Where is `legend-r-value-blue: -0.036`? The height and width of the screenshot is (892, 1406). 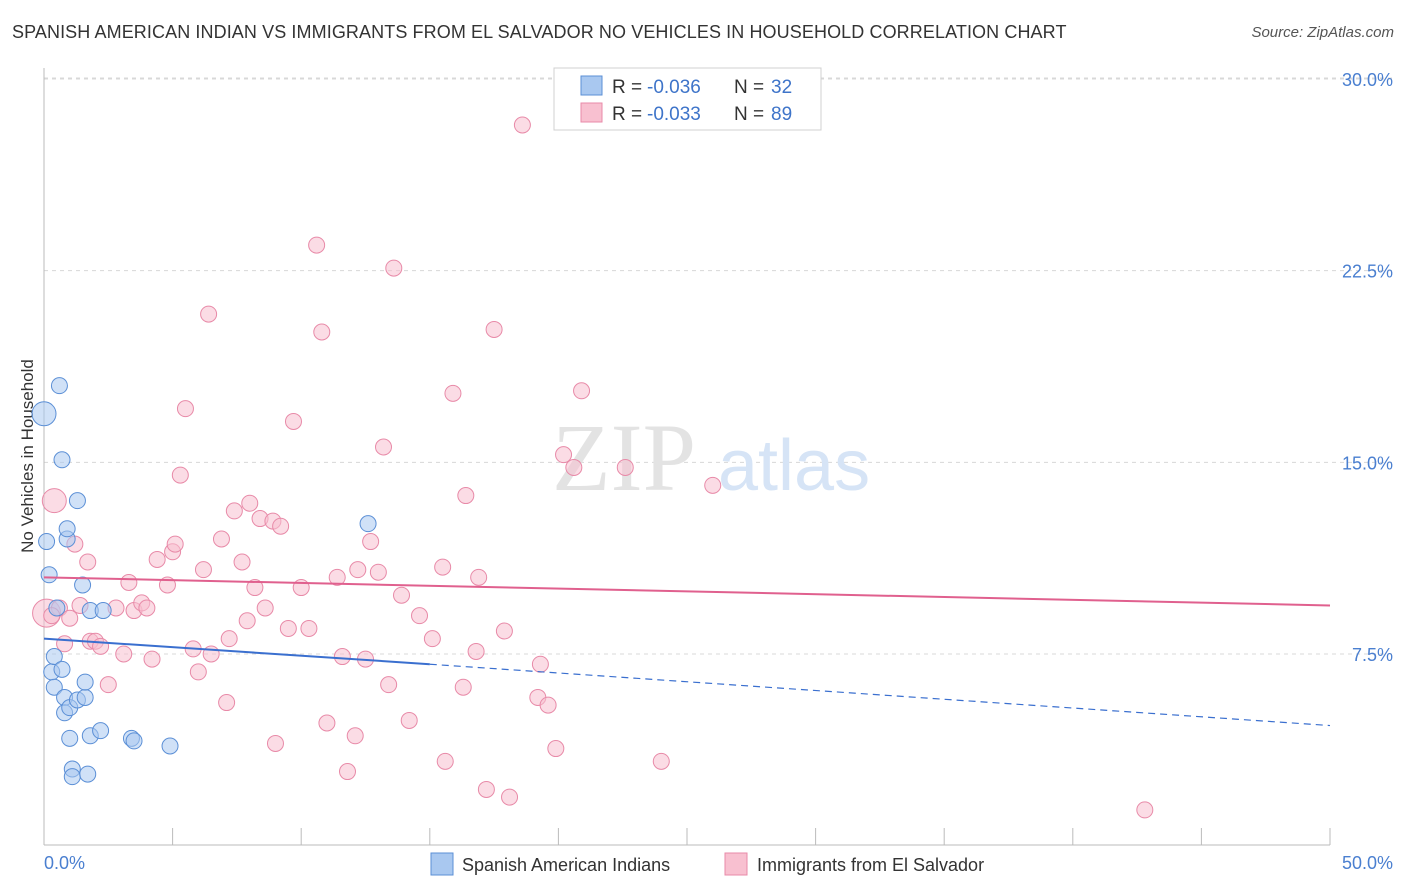
legend-r-value-blue: -0.036 is located at coordinates (674, 87).